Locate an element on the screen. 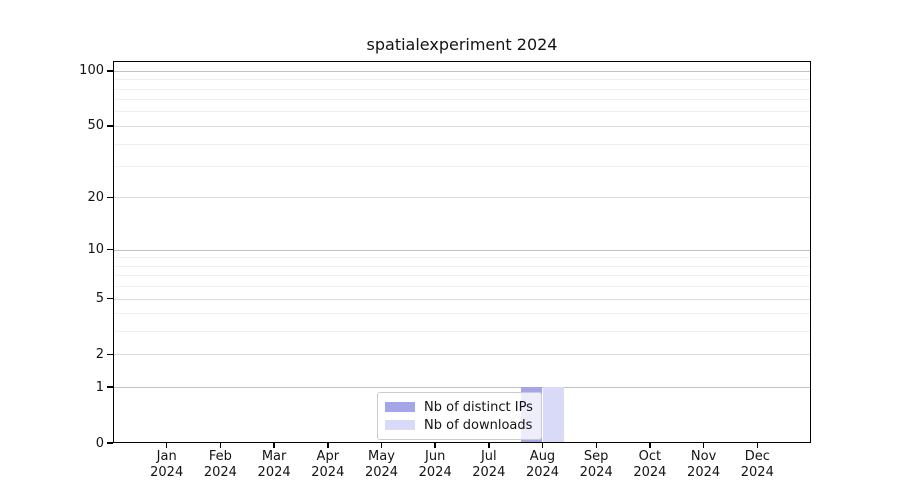 This screenshot has width=900, height=500. y-tick-label: 10 is located at coordinates (95, 250).